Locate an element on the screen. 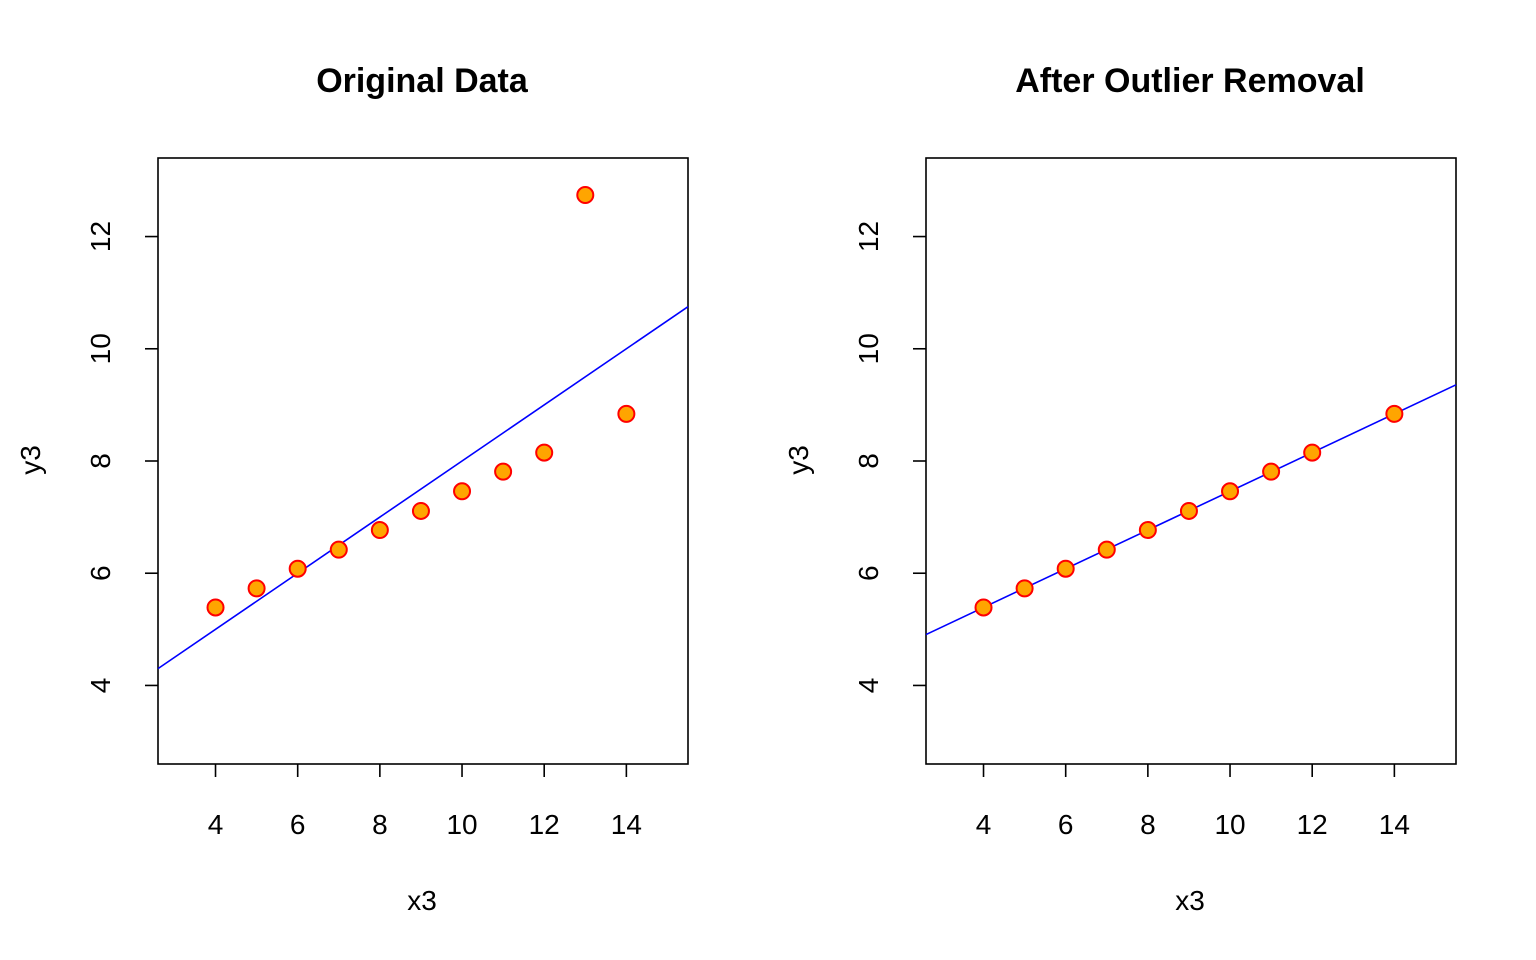 The width and height of the screenshot is (1536, 960). regression-line is located at coordinates (423, 488).